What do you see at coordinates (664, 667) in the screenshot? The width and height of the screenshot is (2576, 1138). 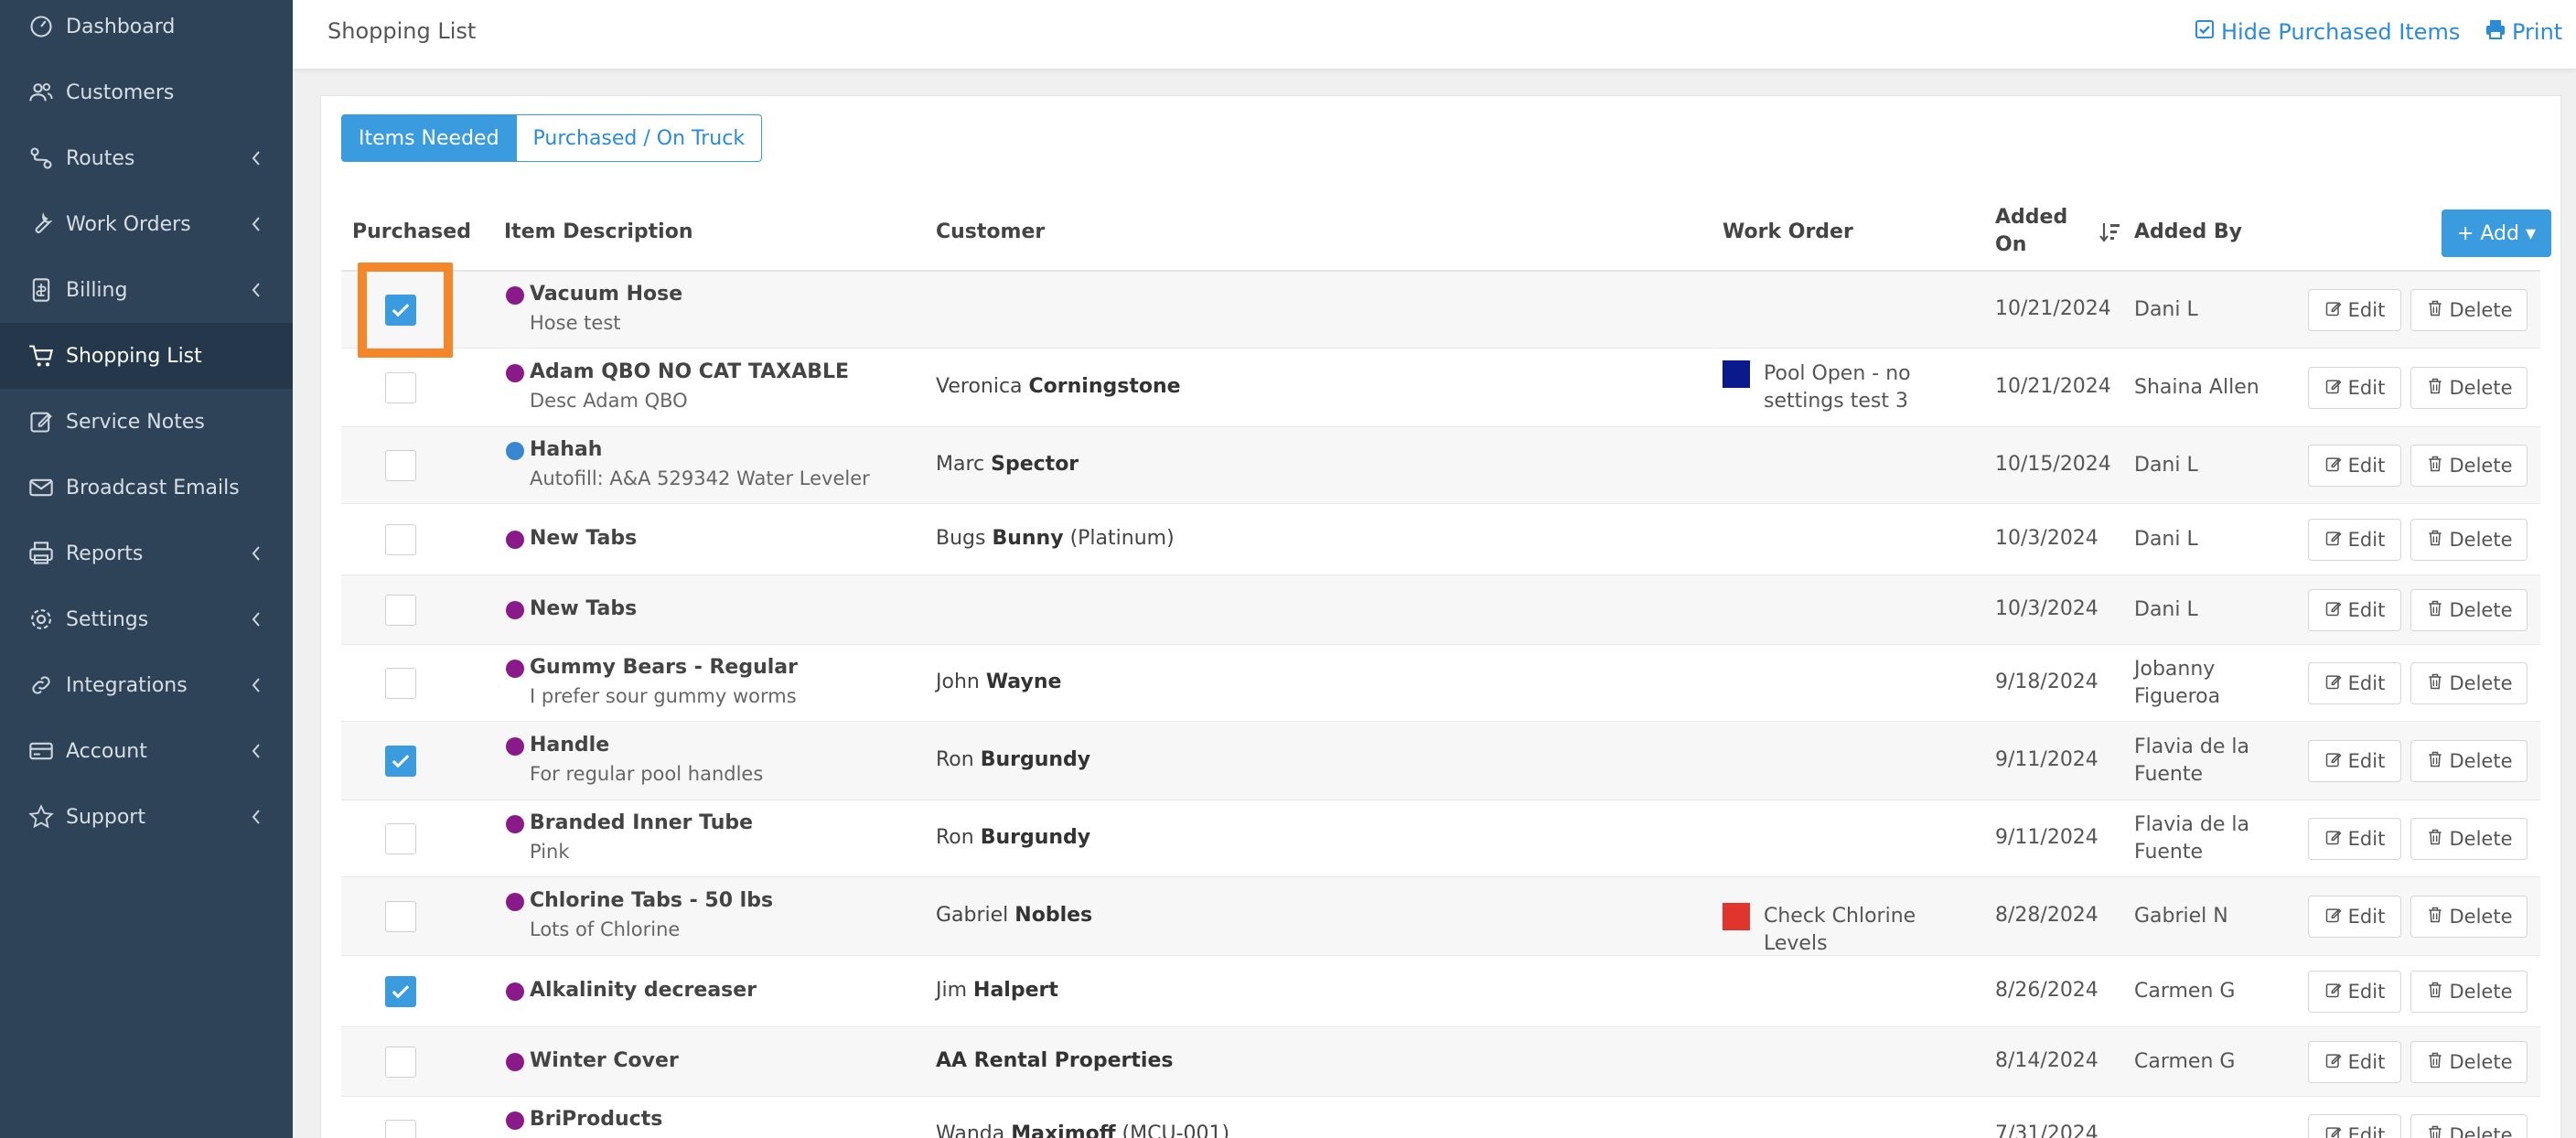 I see `item-name: Gummy Bears - Regular` at bounding box center [664, 667].